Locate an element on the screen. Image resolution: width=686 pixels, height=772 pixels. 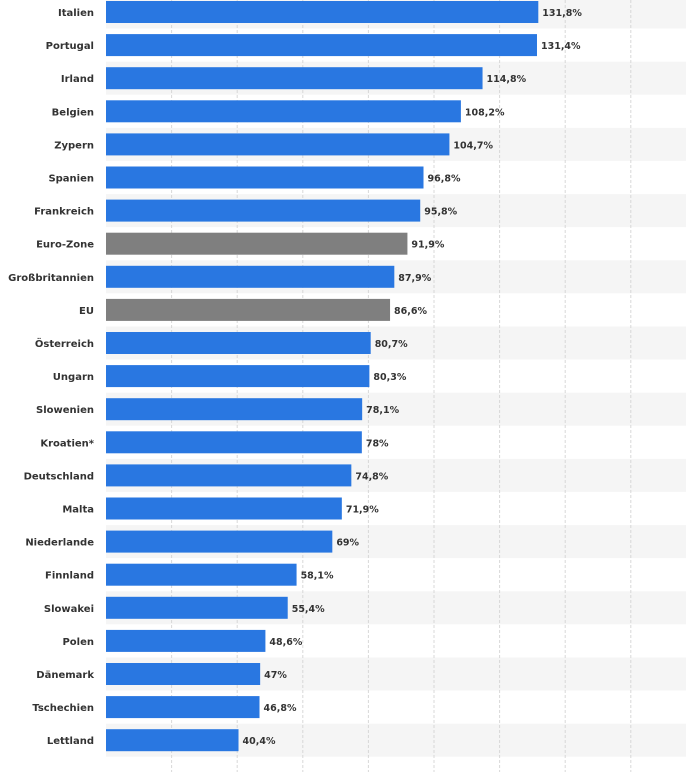
value-label: 87,9% is located at coordinates (414, 278).